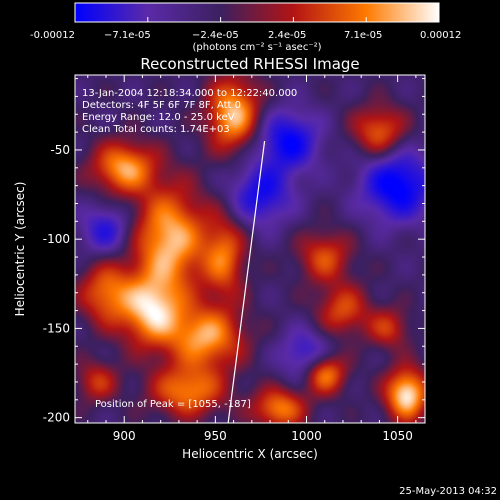 This screenshot has height=500, width=500. Describe the element at coordinates (250, 454) in the screenshot. I see `x-axis-label: Heliocentric X (arcsec)` at that location.